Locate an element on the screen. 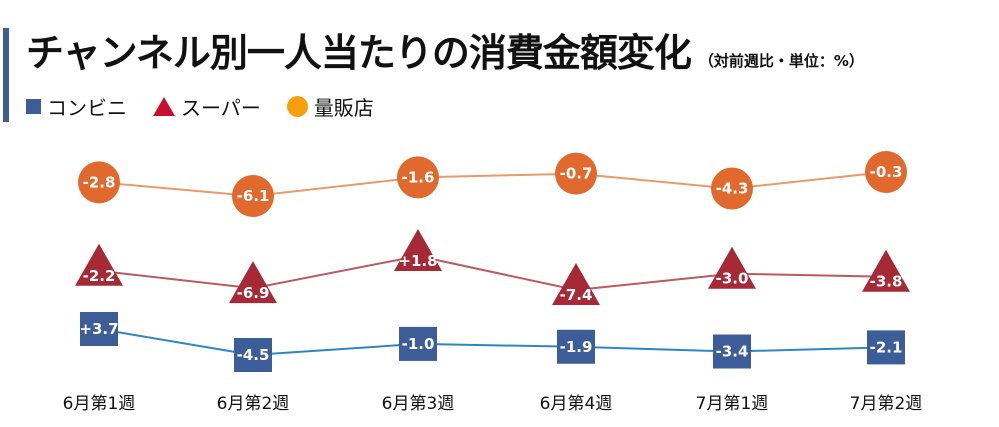 This screenshot has width=999, height=427. x-tick-label-4: 6月第4週 is located at coordinates (576, 404).